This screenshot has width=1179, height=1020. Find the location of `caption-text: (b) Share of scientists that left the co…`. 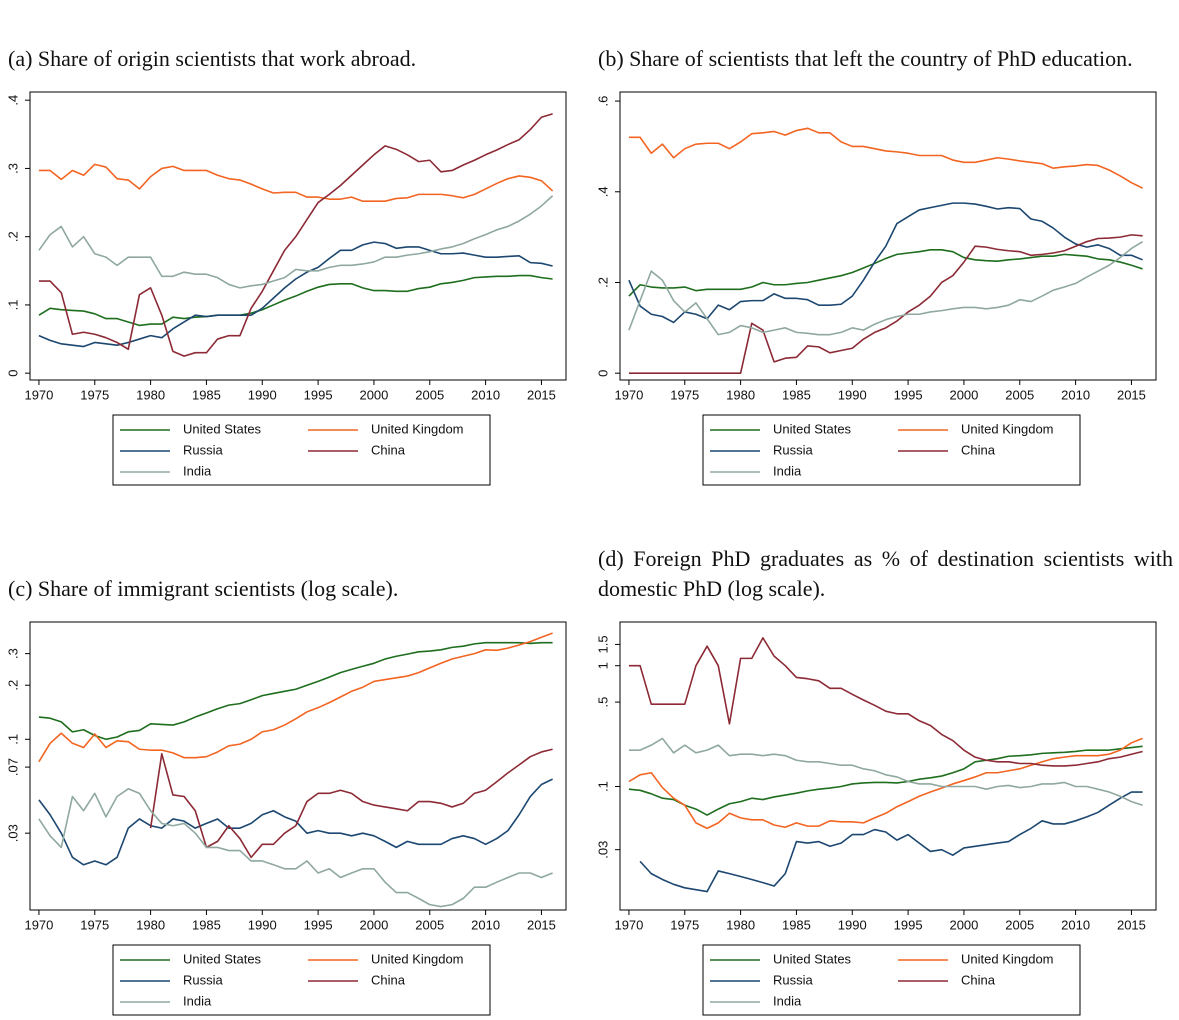

caption-text: (b) Share of scientists that left the co… is located at coordinates (865, 58).